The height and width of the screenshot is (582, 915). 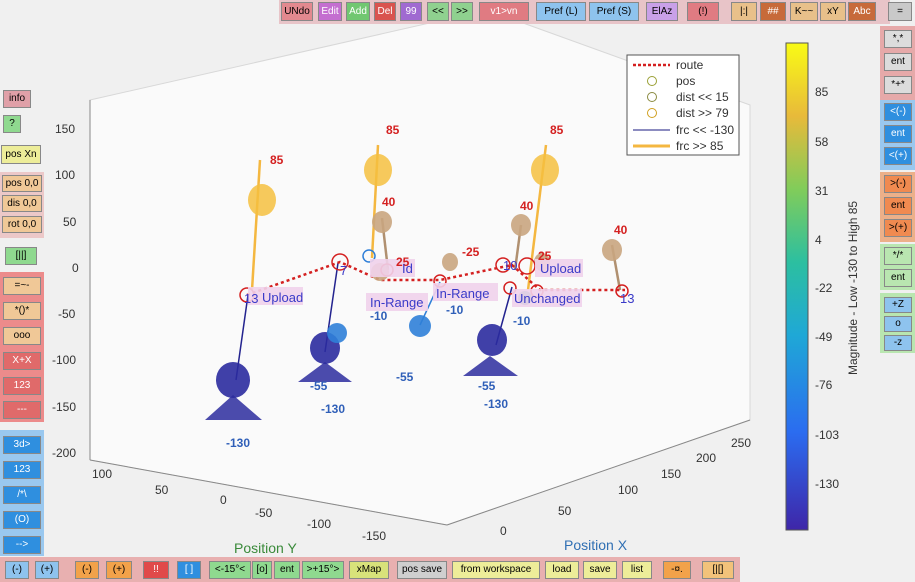 I want to click on warning-button: !!, so click(x=156, y=570).